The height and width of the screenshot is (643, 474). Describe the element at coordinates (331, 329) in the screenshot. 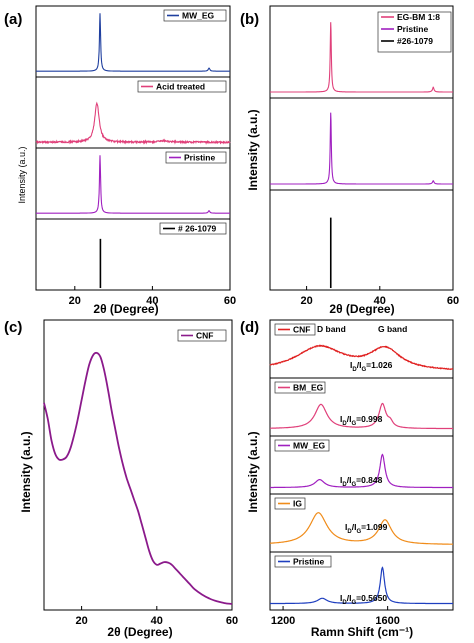

I see `d-band-label: D band` at that location.